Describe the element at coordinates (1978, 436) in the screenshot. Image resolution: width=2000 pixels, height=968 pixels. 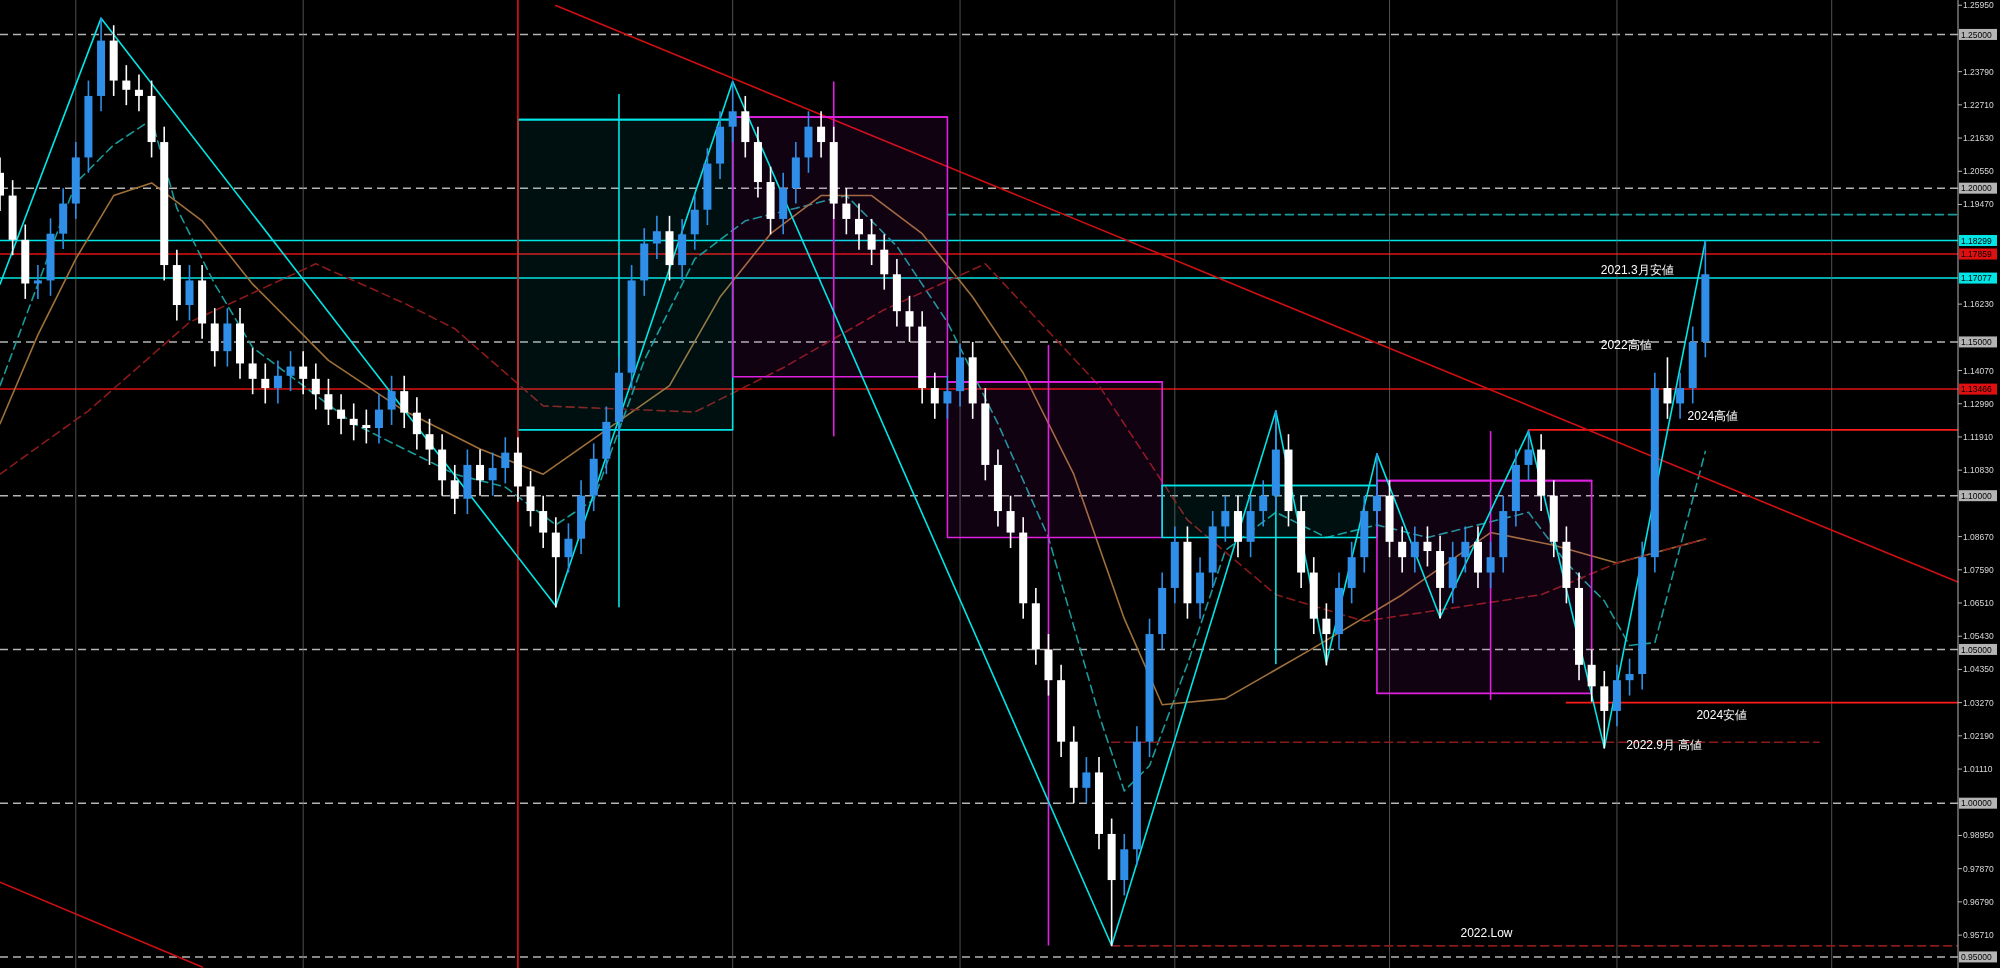
I see `y-tick-label: 1.11910` at that location.